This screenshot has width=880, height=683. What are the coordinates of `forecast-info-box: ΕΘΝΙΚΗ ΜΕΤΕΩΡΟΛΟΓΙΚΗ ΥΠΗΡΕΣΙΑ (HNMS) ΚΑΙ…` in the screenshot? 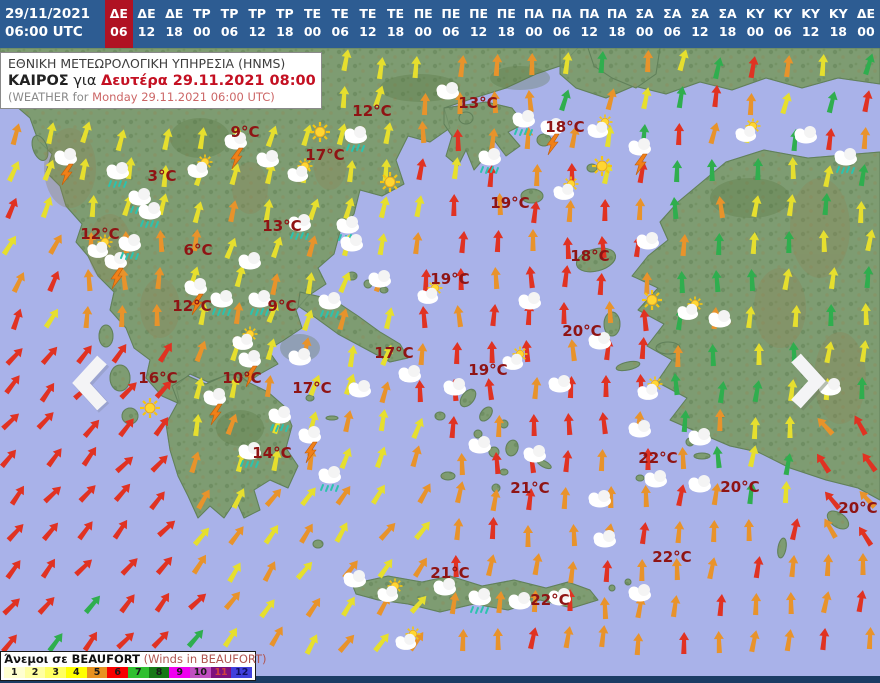 It's located at (161, 81).